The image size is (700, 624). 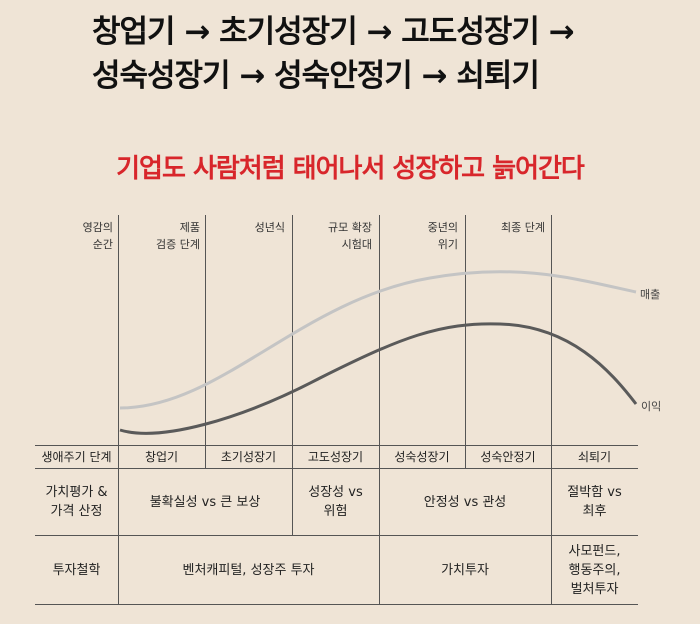 What do you see at coordinates (97, 236) in the screenshot?
I see `stage-label-inspiration: 영감의 순간` at bounding box center [97, 236].